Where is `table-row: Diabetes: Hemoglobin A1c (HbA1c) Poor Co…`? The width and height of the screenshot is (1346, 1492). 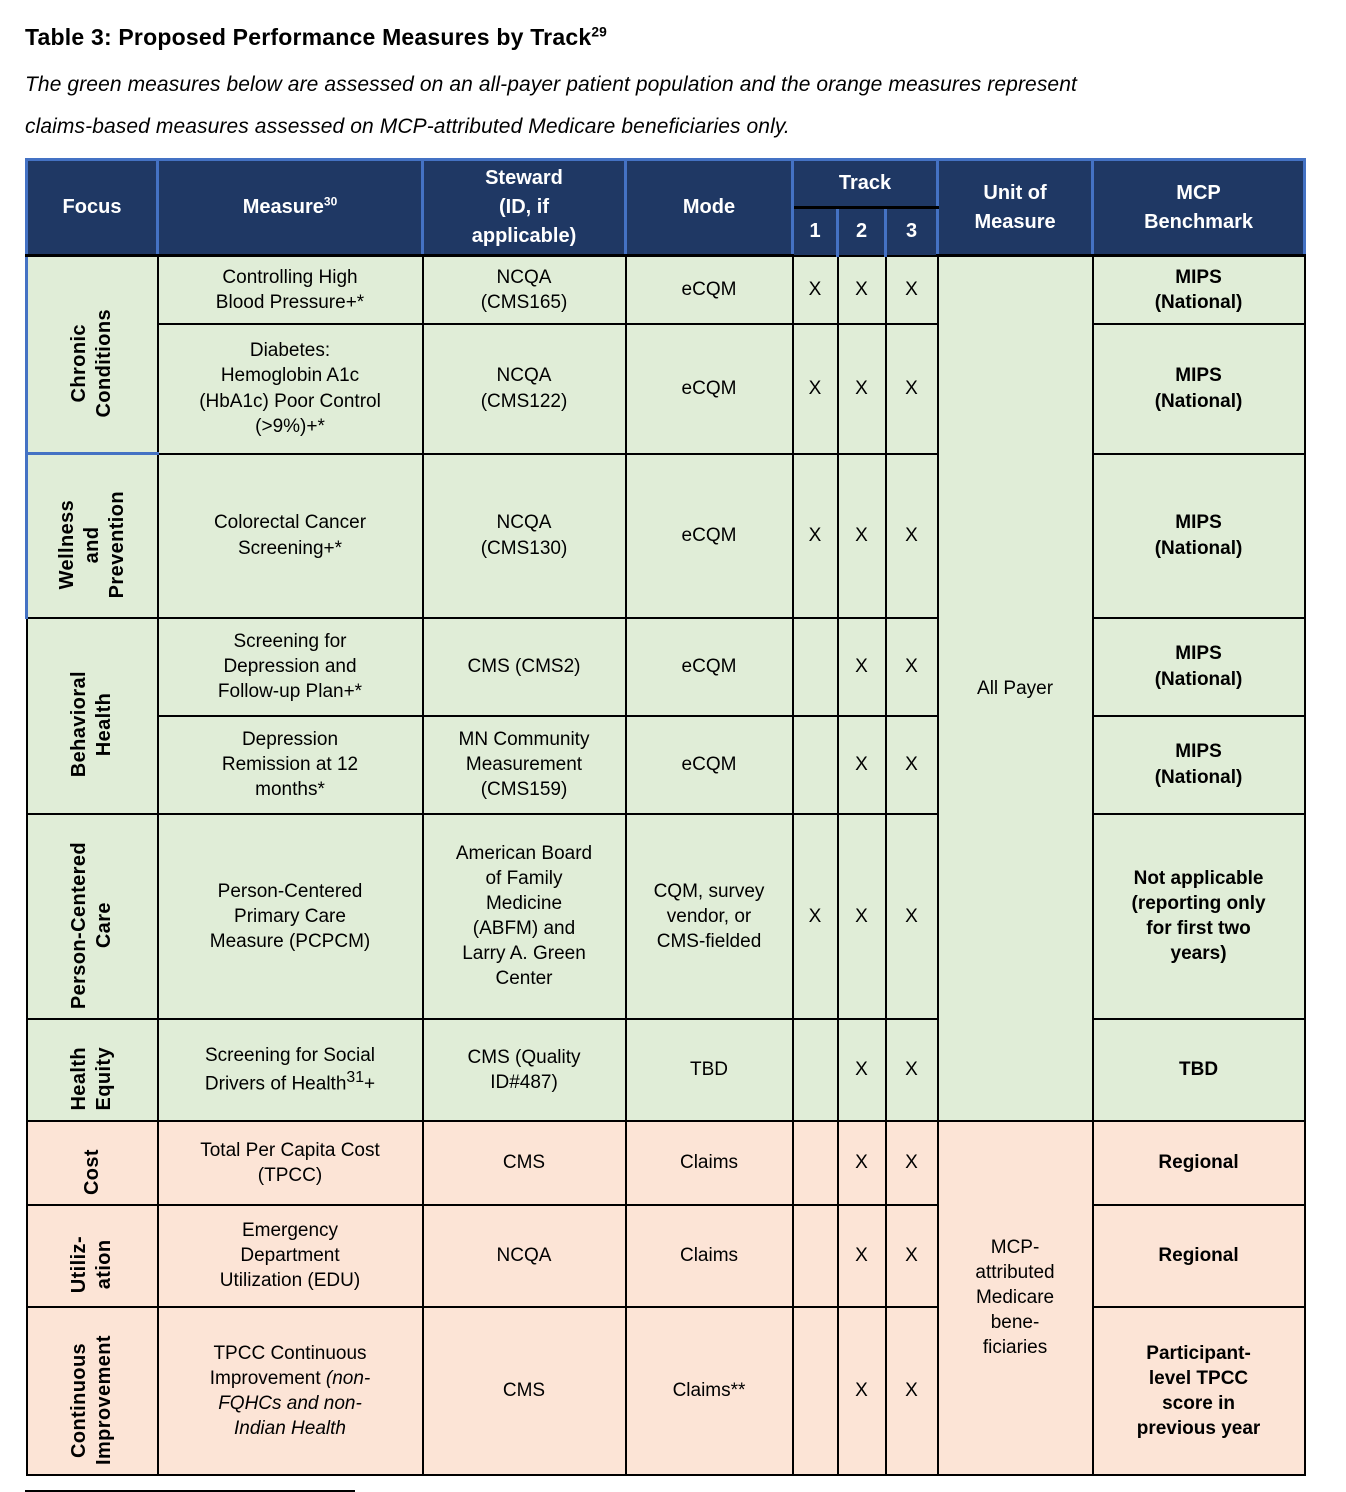
table-row: Diabetes: Hemoglobin A1c (HbA1c) Poor Co… is located at coordinates (666, 388).